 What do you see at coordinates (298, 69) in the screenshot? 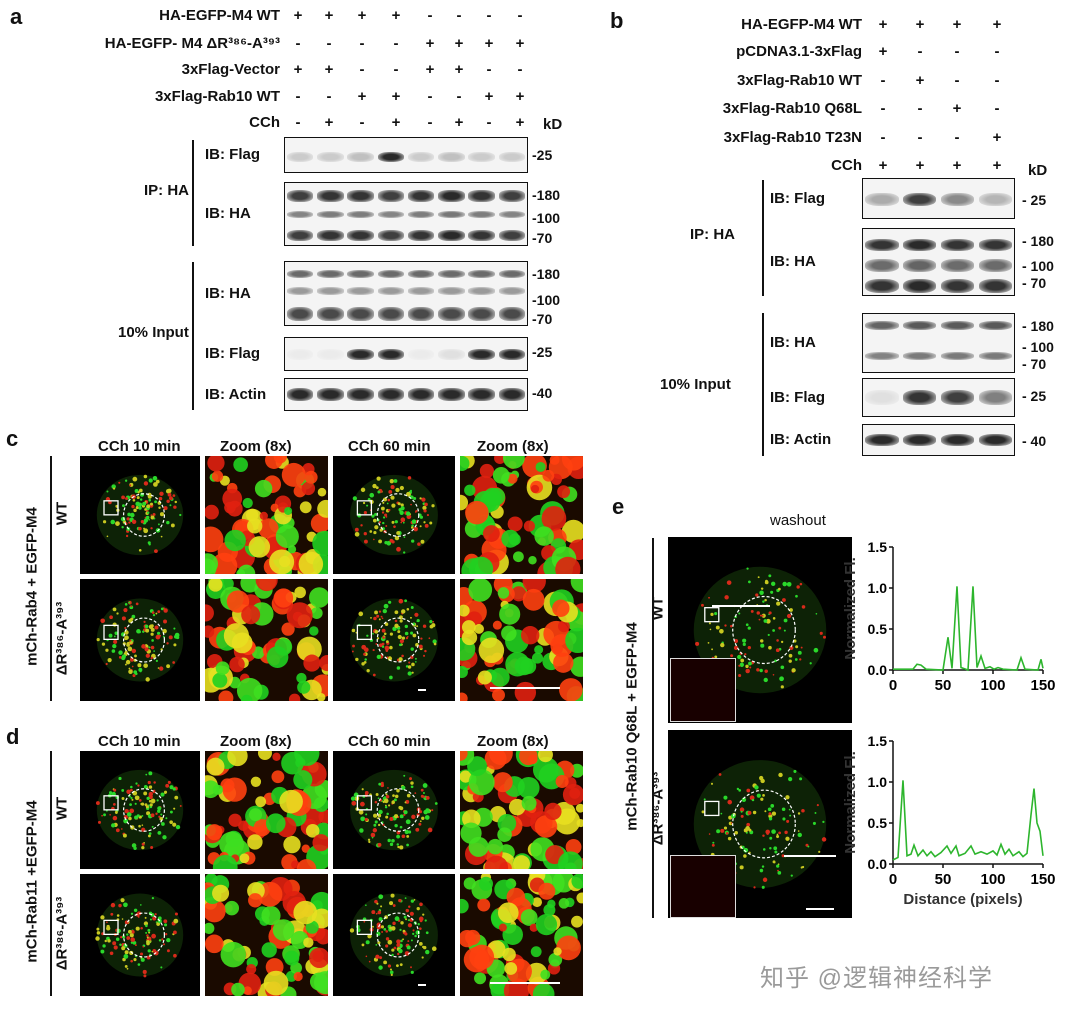
I see `condition-sign: +` at bounding box center [298, 69].